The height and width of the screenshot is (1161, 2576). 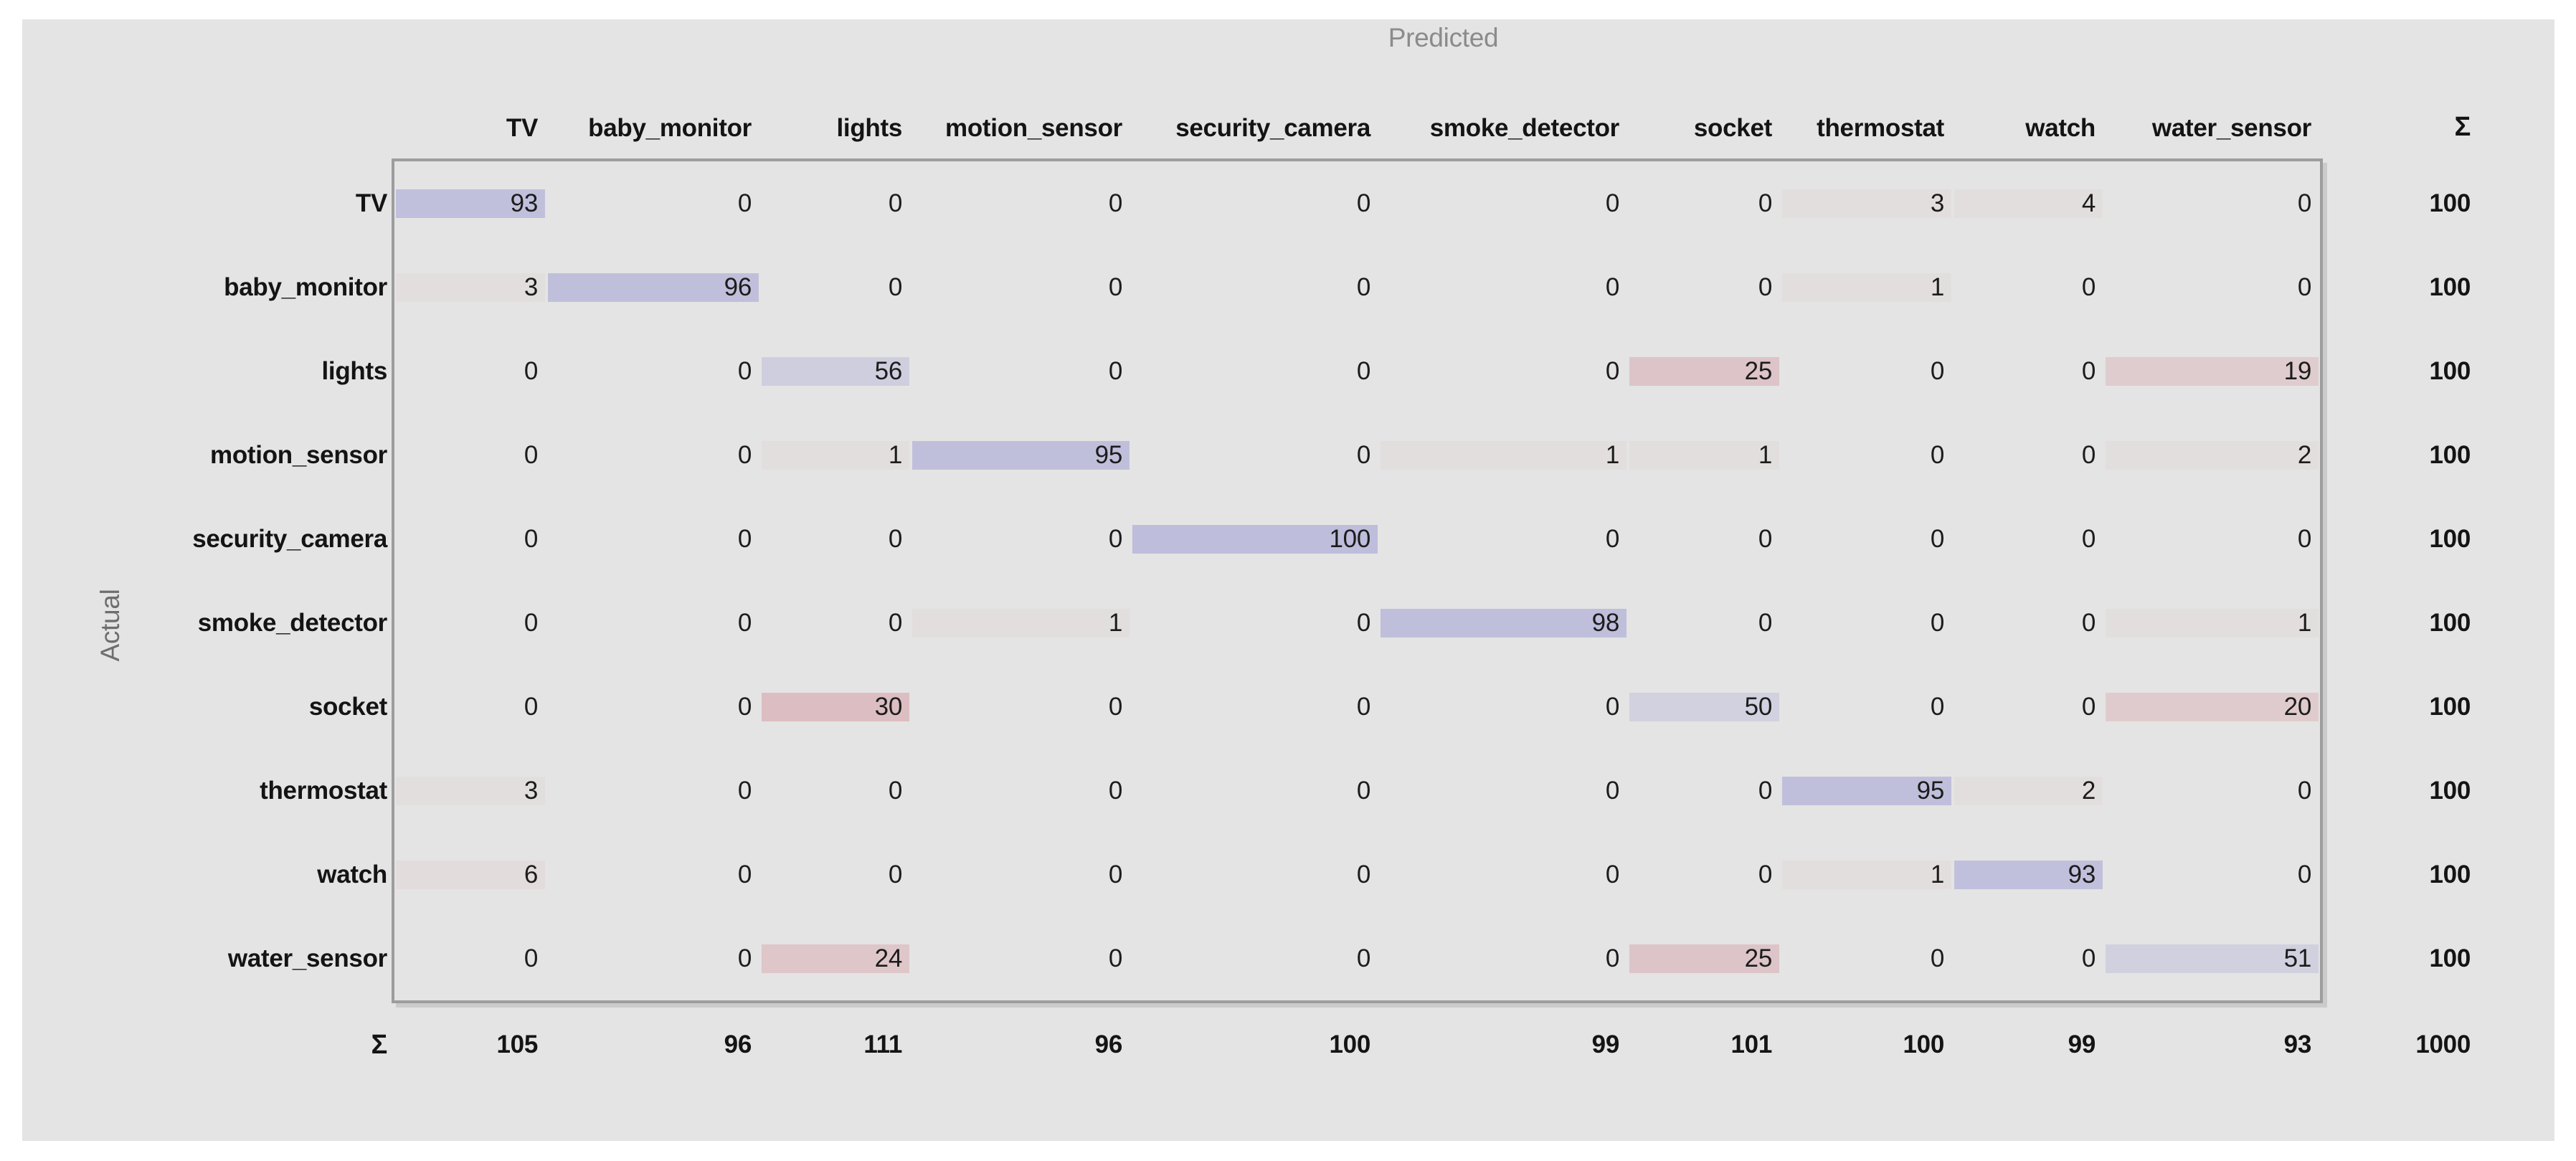 I want to click on matrix-cell: 19, so click(x=2212, y=371).